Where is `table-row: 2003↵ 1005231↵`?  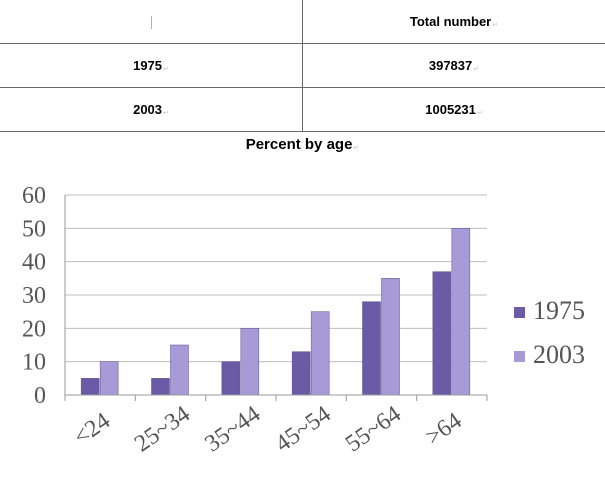
table-row: 2003↵ 1005231↵ is located at coordinates (302, 109).